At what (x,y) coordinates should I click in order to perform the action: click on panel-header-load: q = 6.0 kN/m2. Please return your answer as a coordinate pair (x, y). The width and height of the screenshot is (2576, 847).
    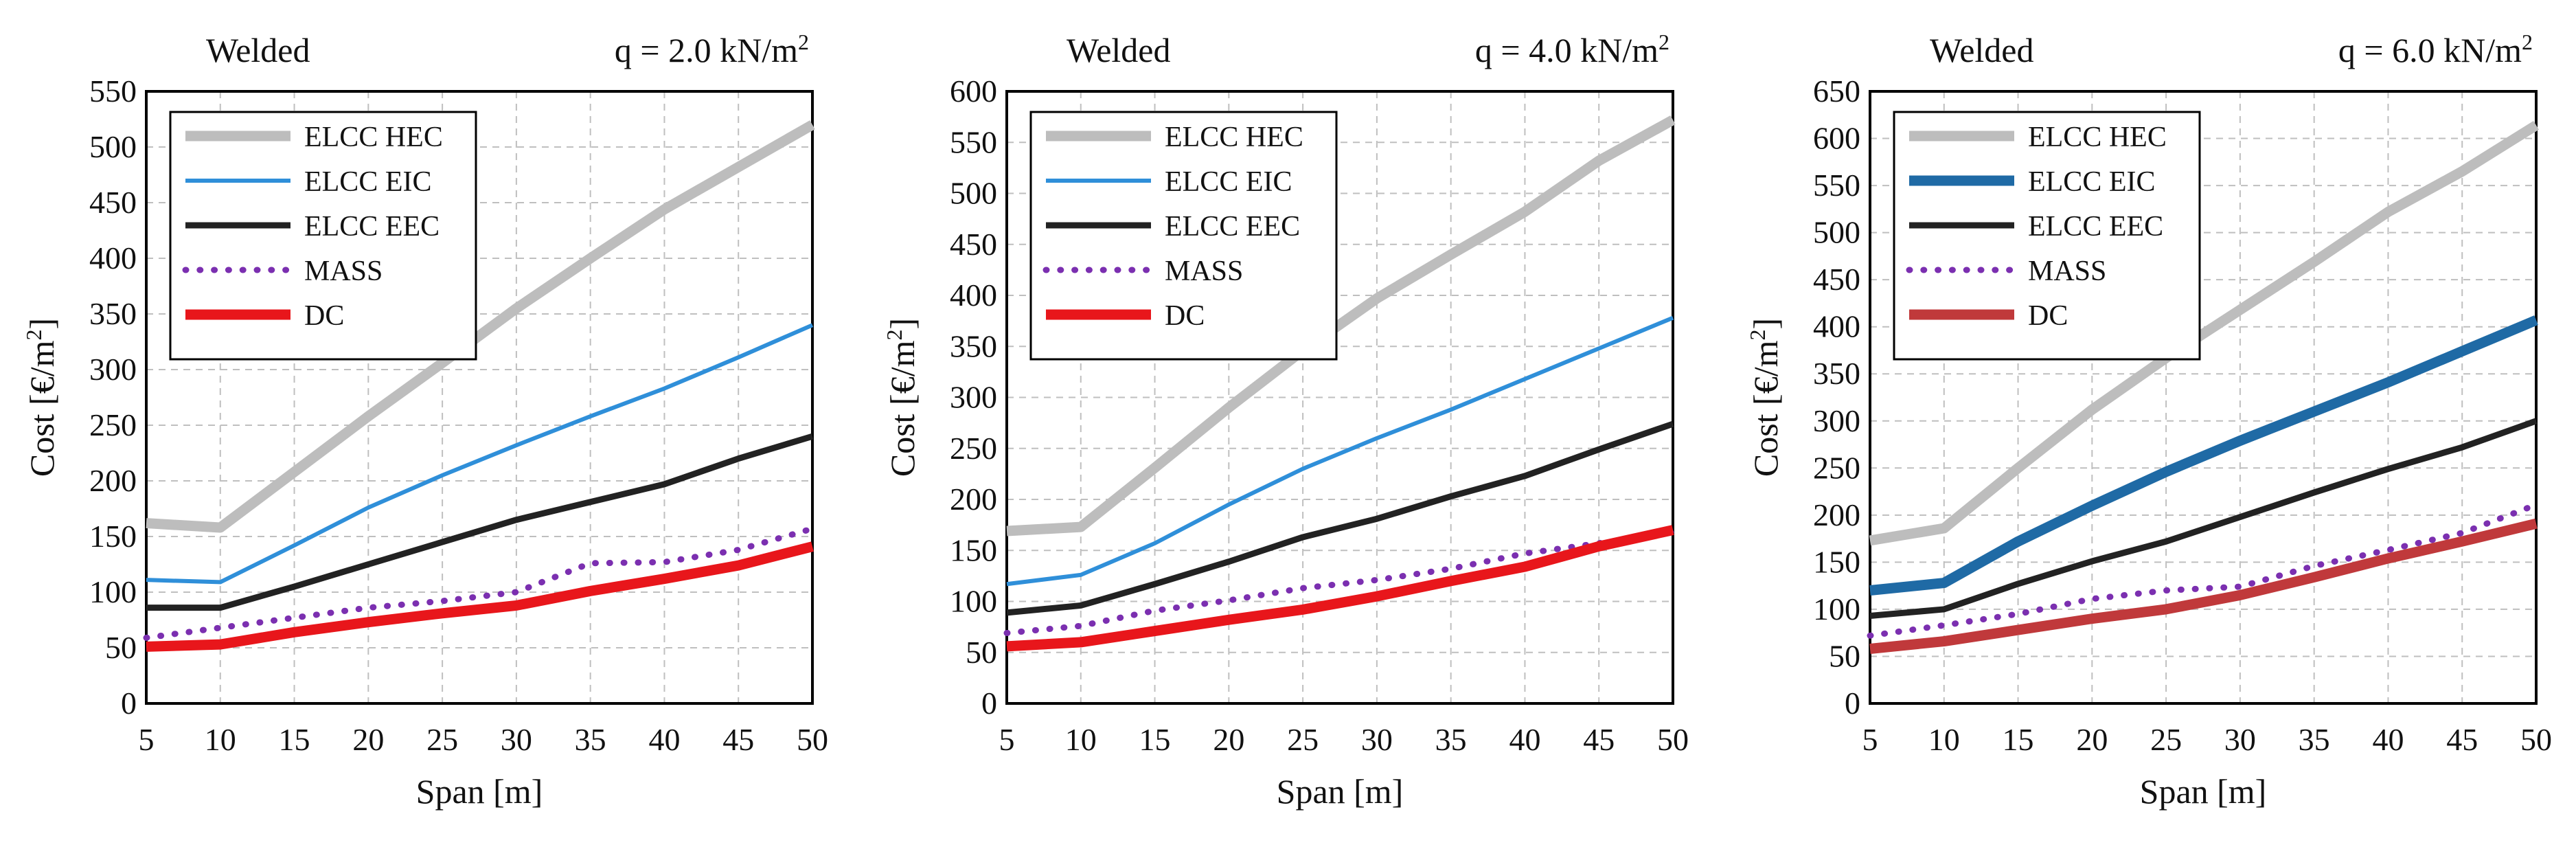
    Looking at the image, I should click on (2435, 49).